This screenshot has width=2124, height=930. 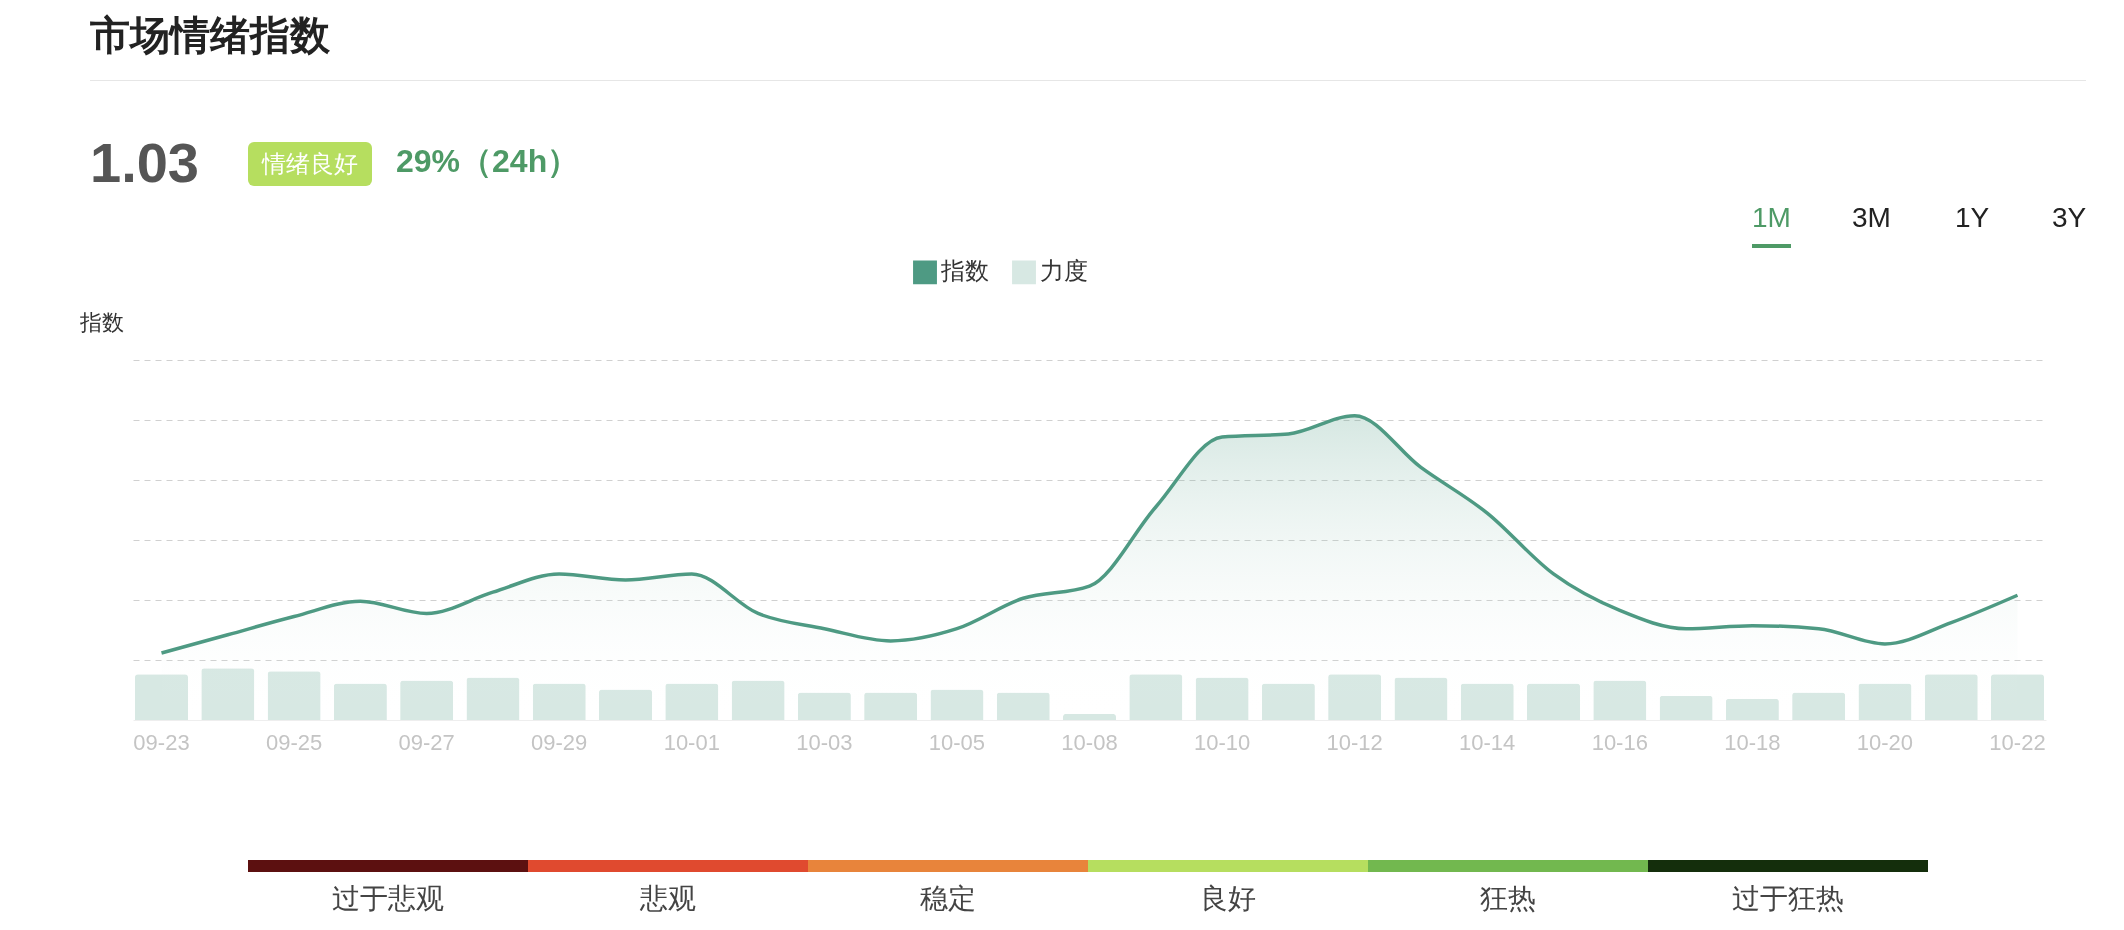 What do you see at coordinates (1972, 218) in the screenshot?
I see `text: 1Y` at bounding box center [1972, 218].